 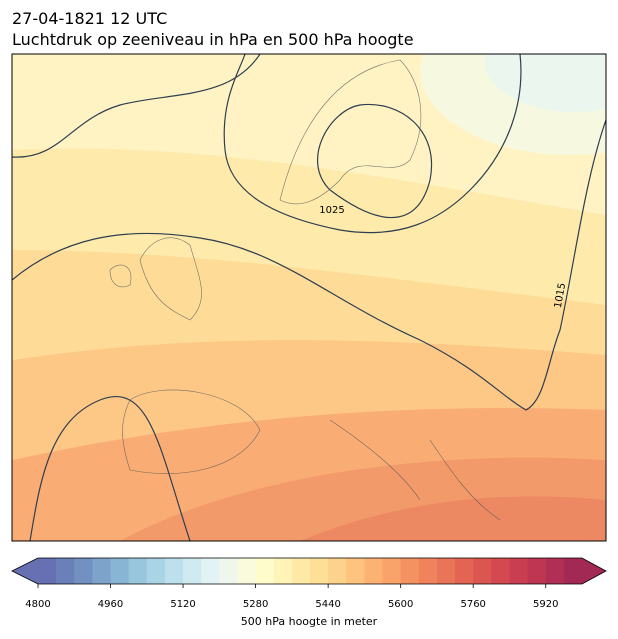 What do you see at coordinates (255, 604) in the screenshot?
I see `colorbar-tick-label: 5280` at bounding box center [255, 604].